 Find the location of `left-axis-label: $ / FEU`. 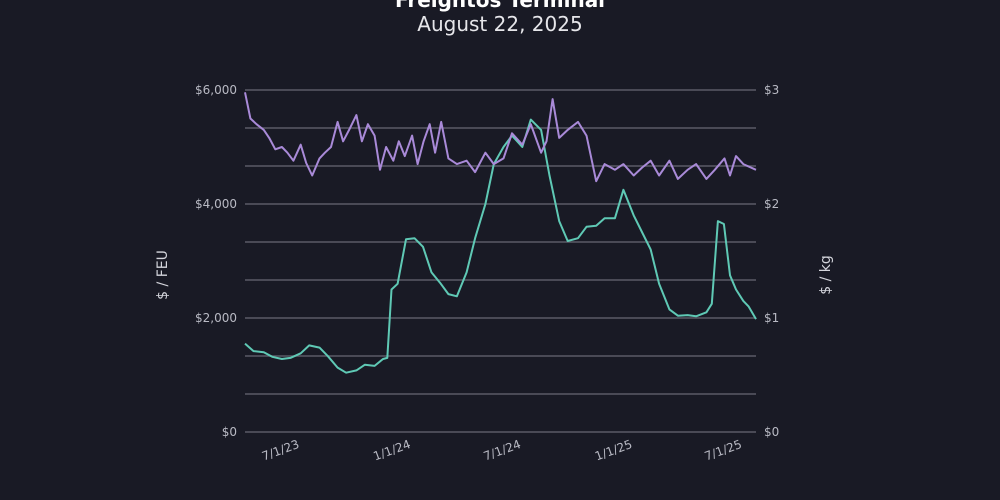

left-axis-label: $ / FEU is located at coordinates (163, 275).